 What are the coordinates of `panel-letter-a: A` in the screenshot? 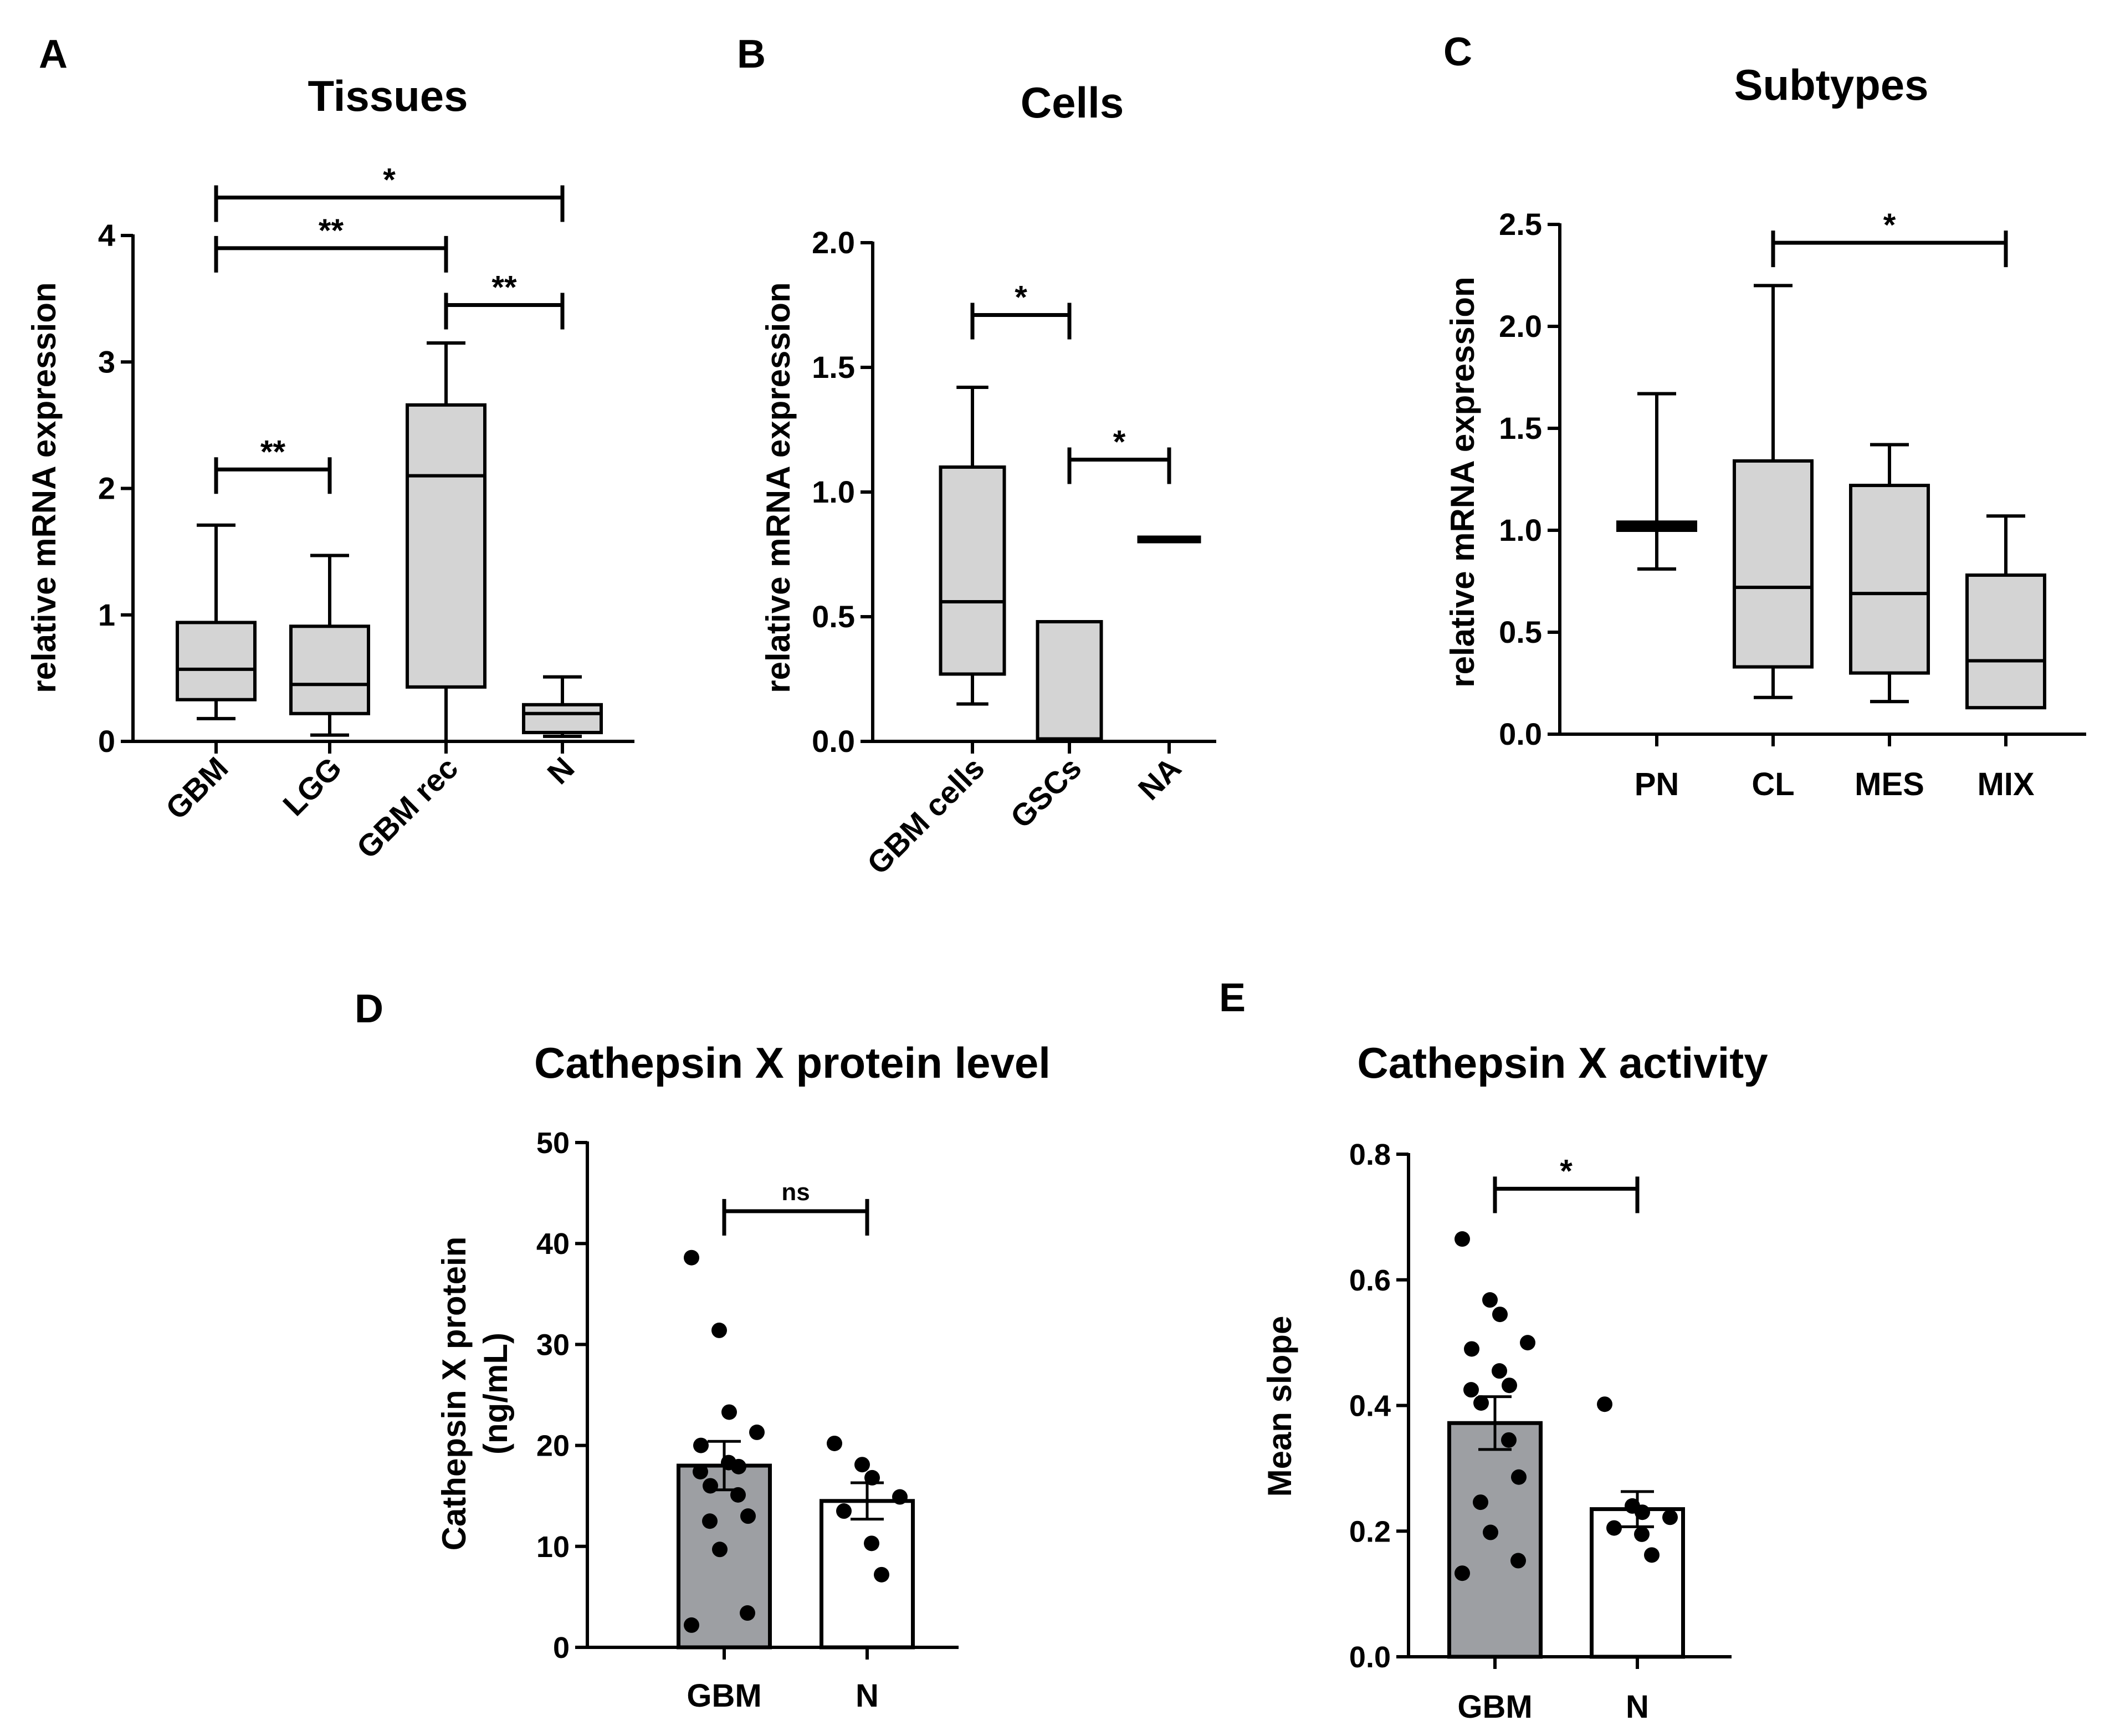 It's located at (53, 54).